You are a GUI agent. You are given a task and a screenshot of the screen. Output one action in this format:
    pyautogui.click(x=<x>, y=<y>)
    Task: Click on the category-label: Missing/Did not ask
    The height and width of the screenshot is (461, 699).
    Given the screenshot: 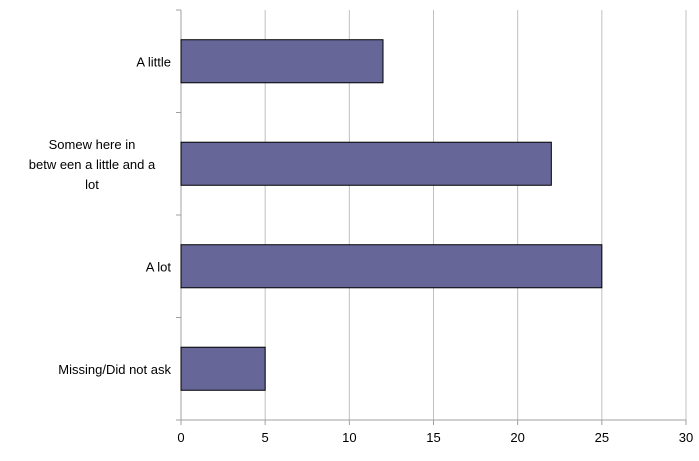 What is the action you would take?
    pyautogui.click(x=114, y=369)
    